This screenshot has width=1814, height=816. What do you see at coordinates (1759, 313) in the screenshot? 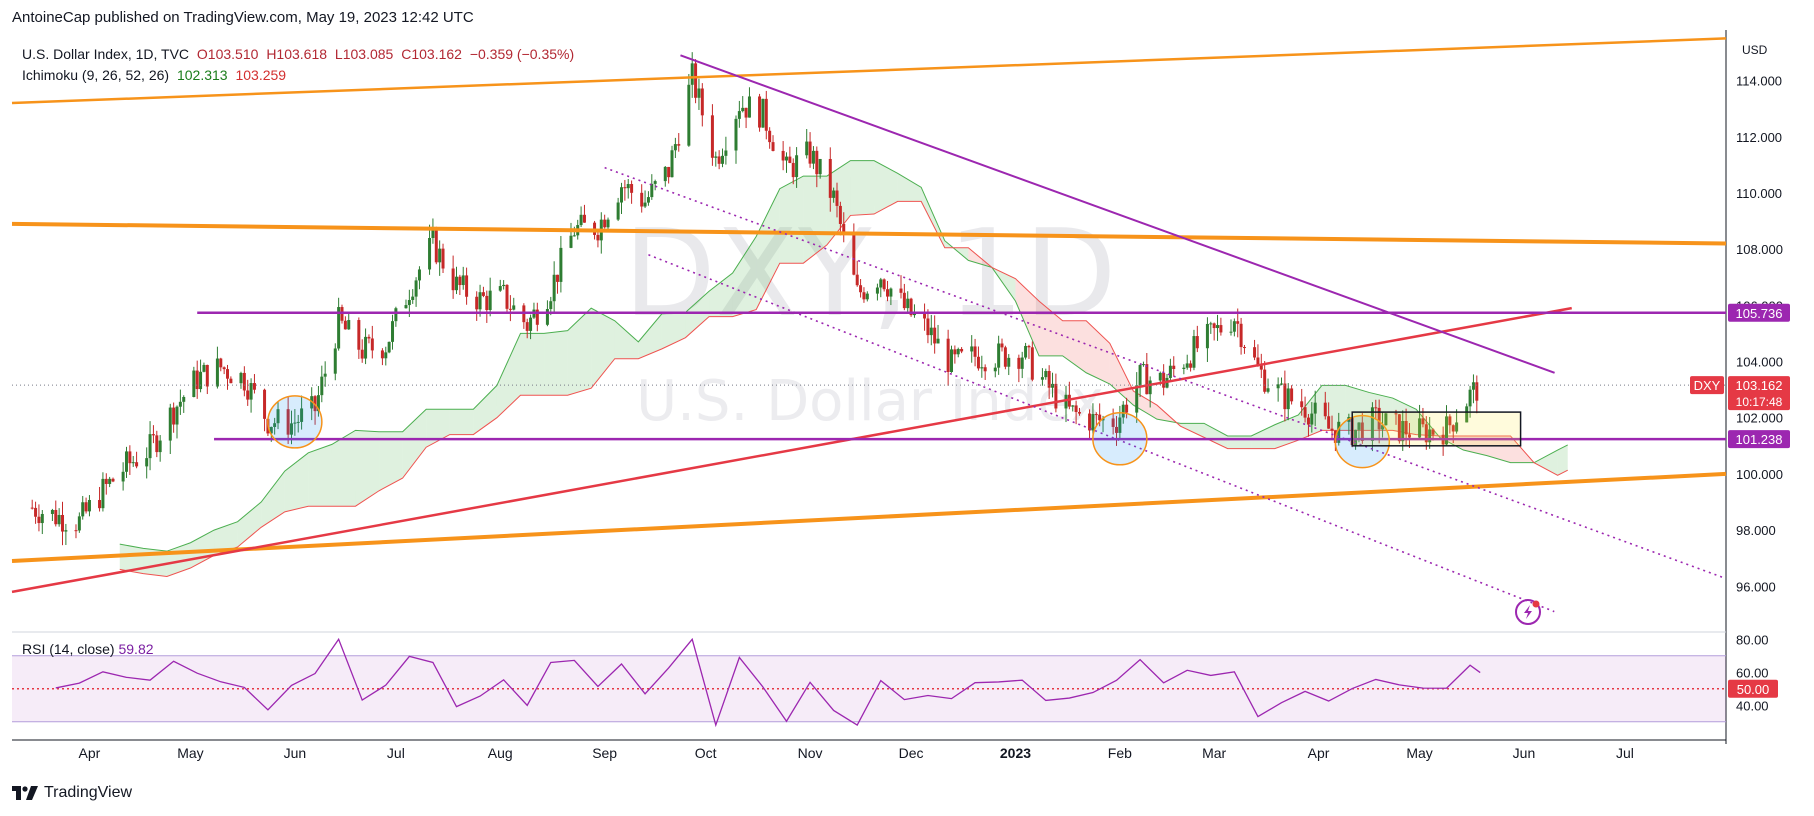
I see `price-tag-label: 105.736` at bounding box center [1759, 313].